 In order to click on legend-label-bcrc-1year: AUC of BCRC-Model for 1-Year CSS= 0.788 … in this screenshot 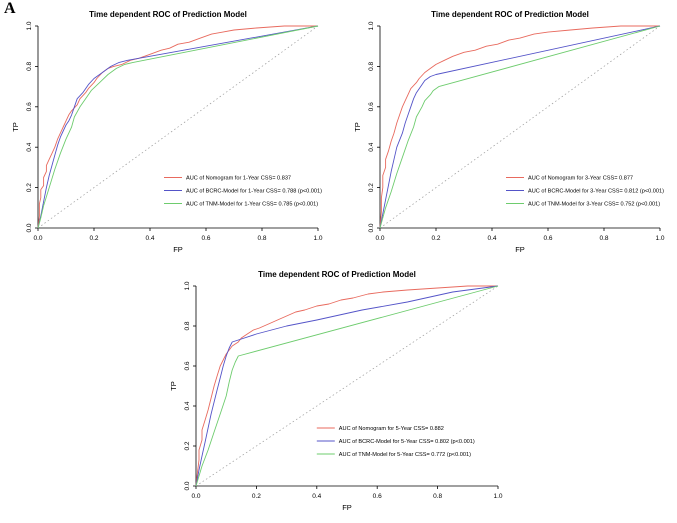, I will do `click(254, 192)`.